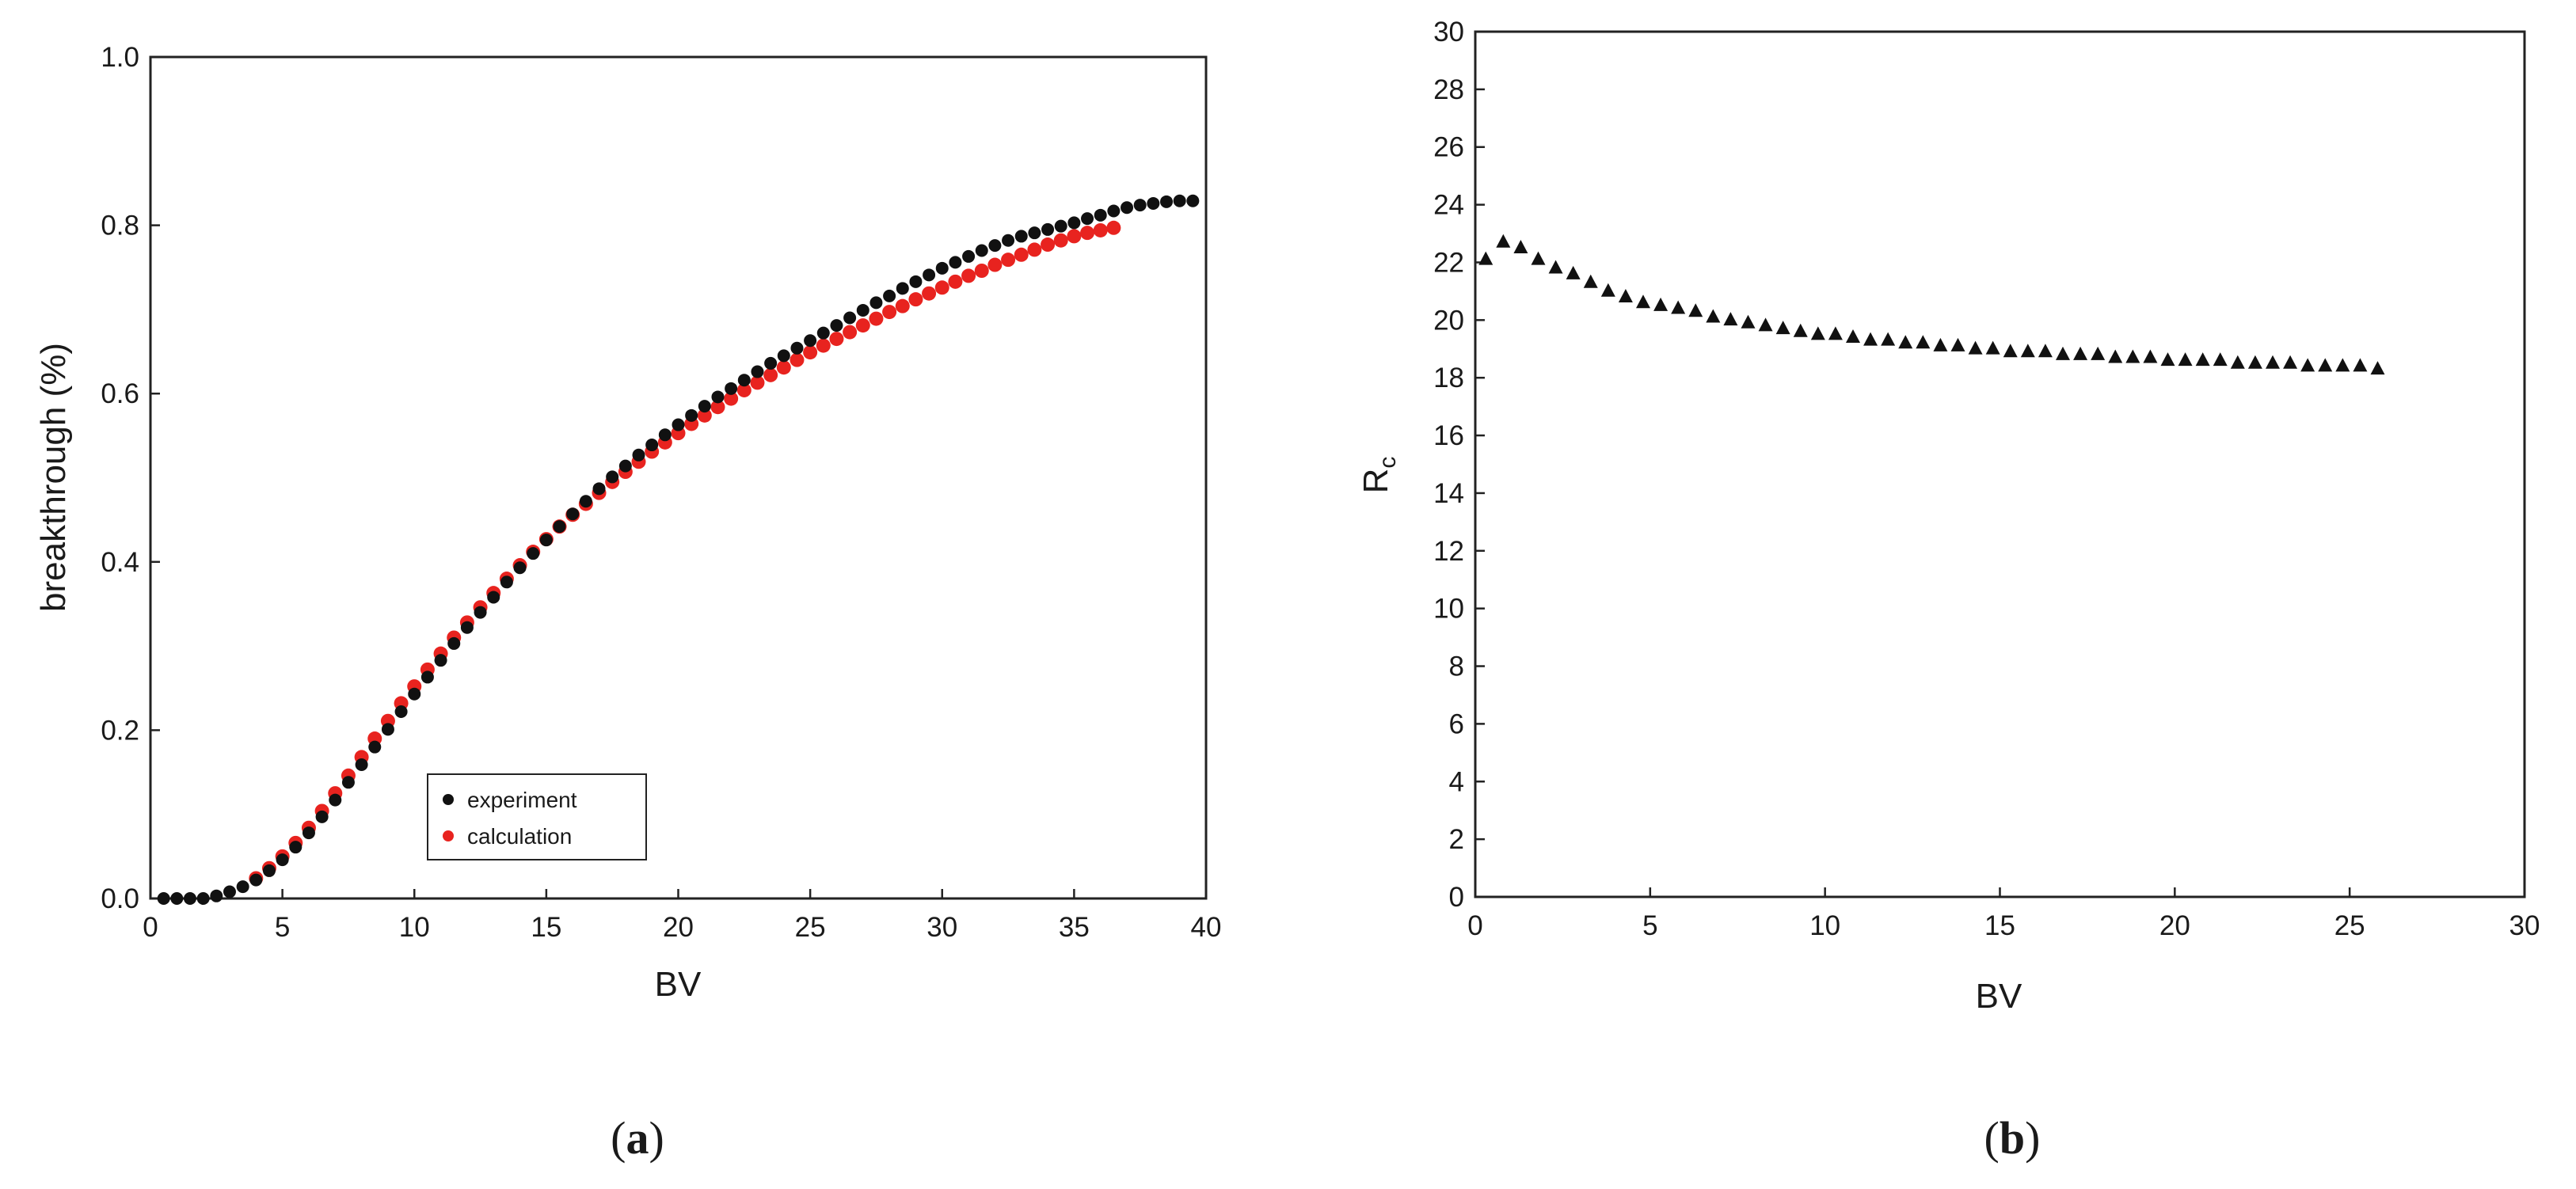 The width and height of the screenshot is (2576, 1189). I want to click on chart-a-x-tick-label: 25, so click(810, 927).